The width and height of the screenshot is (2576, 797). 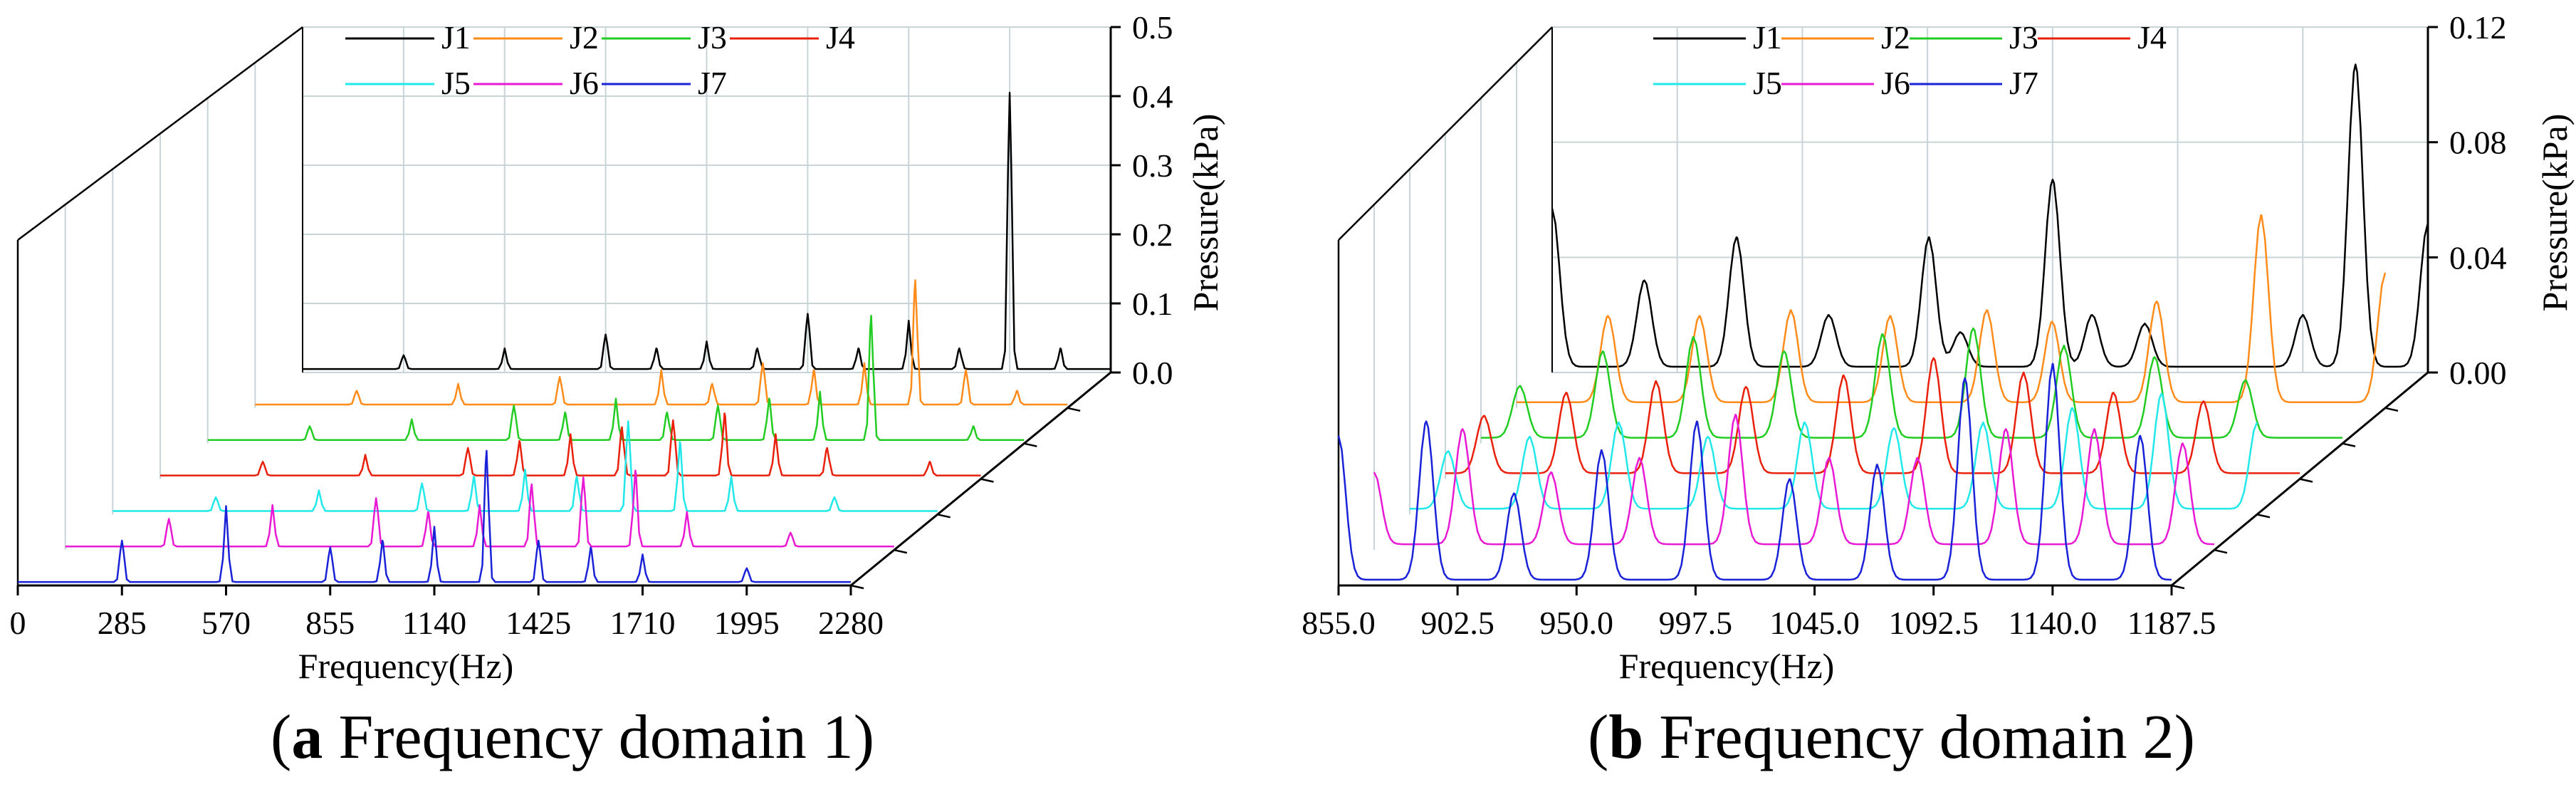 What do you see at coordinates (1626, 737) in the screenshot?
I see `caption-b-letter: b` at bounding box center [1626, 737].